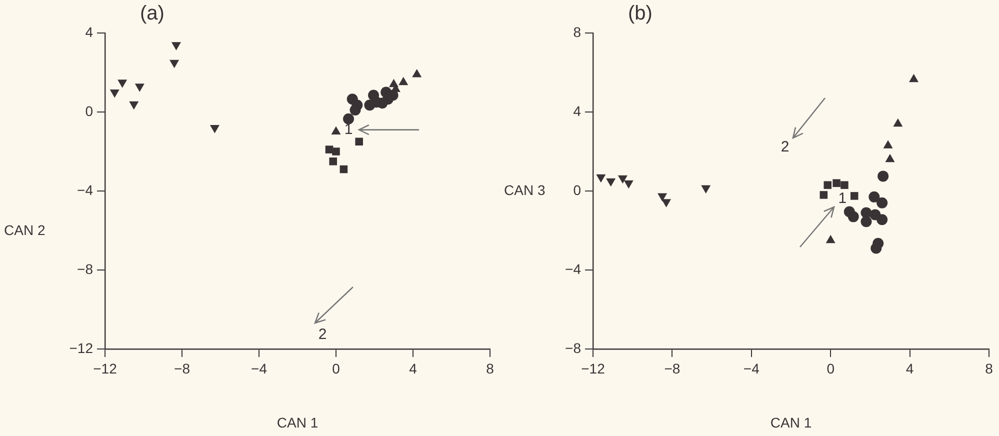  Describe the element at coordinates (577, 32) in the screenshot. I see `y-tick-label: 8` at that location.